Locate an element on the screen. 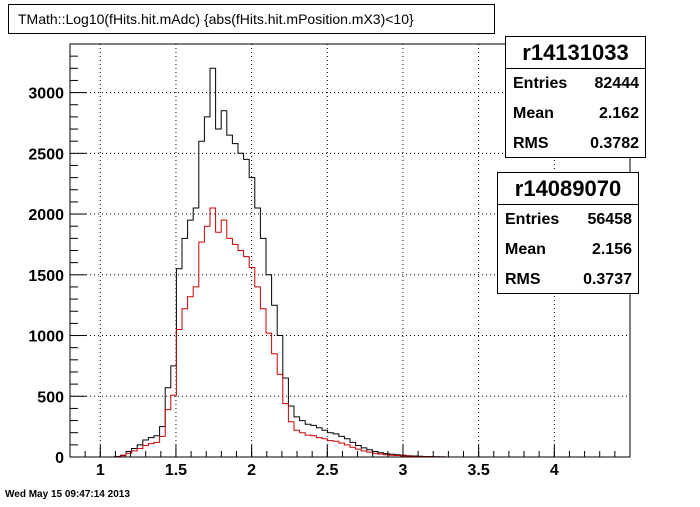  stats-row-entries: Entries 56458 is located at coordinates (568, 220).